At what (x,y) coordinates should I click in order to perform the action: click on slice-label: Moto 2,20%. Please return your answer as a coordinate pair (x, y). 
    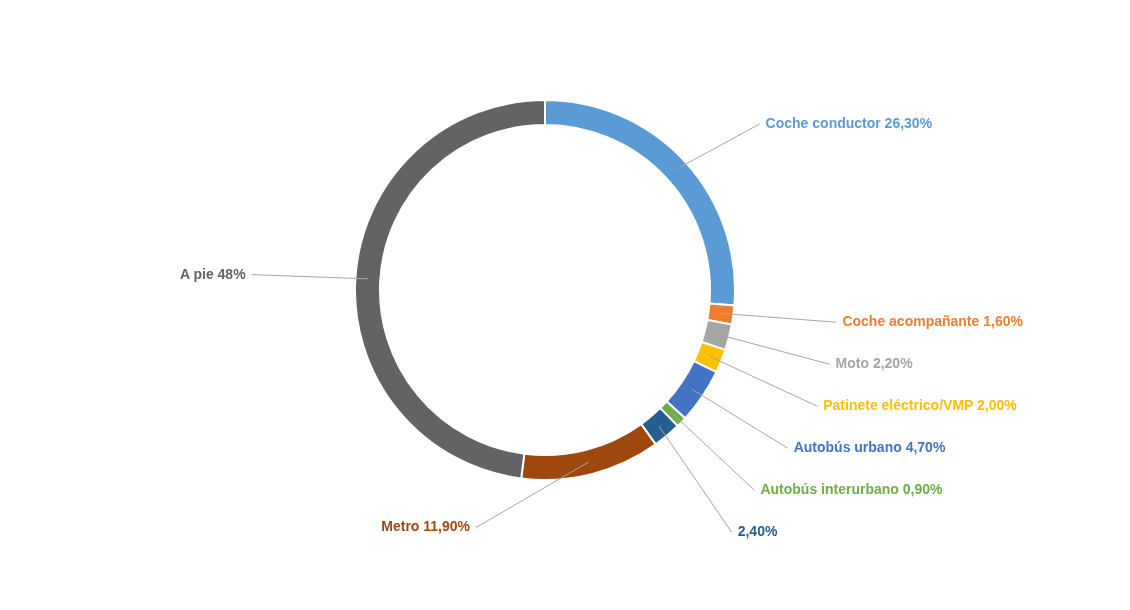
    Looking at the image, I should click on (874, 363).